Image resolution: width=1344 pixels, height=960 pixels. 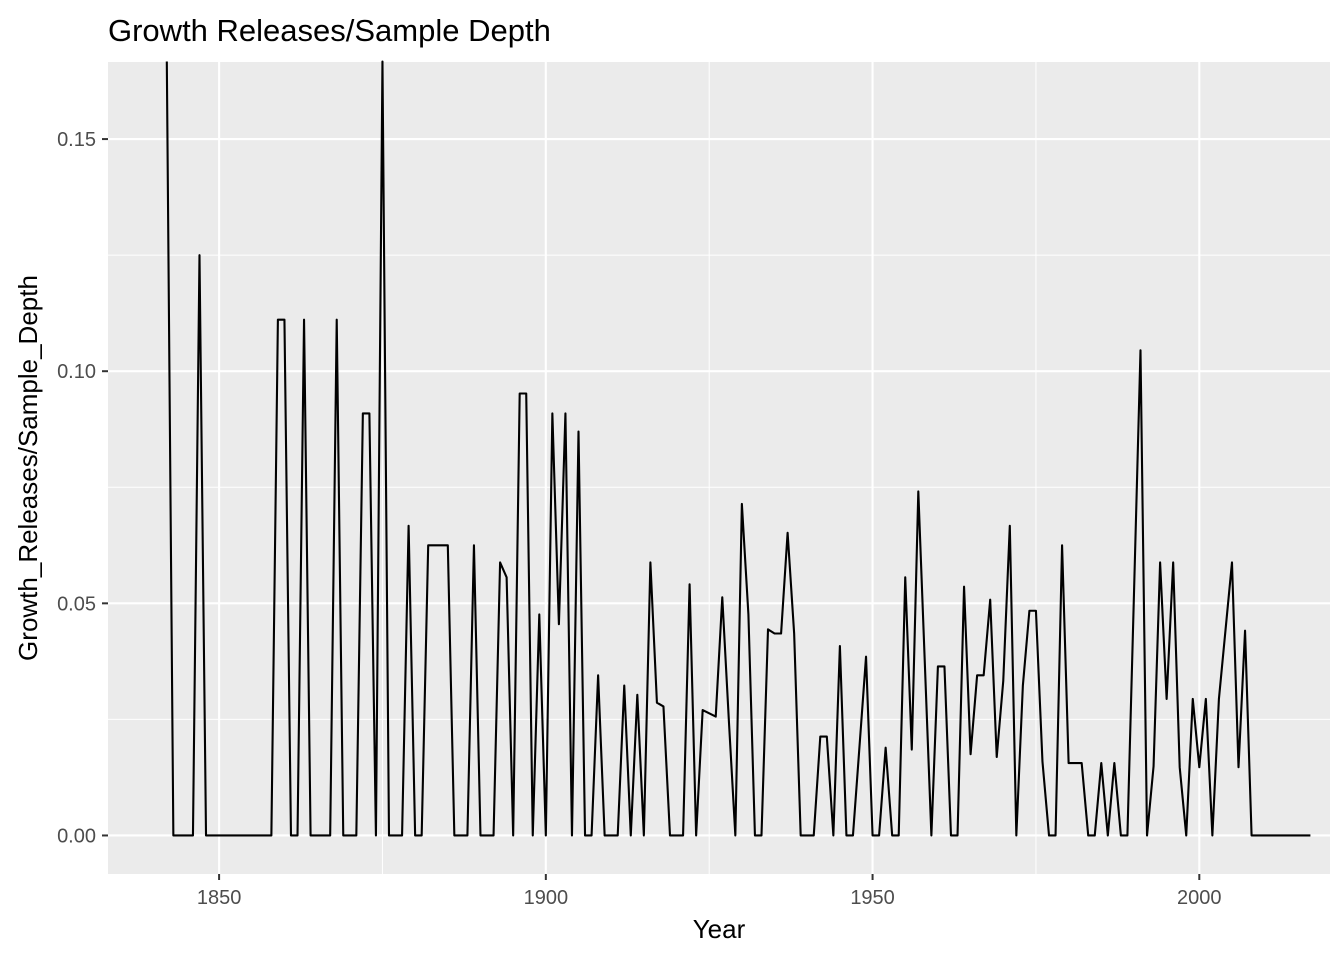 I want to click on chart-title: Growth Releases/Sample Depth, so click(x=329, y=30).